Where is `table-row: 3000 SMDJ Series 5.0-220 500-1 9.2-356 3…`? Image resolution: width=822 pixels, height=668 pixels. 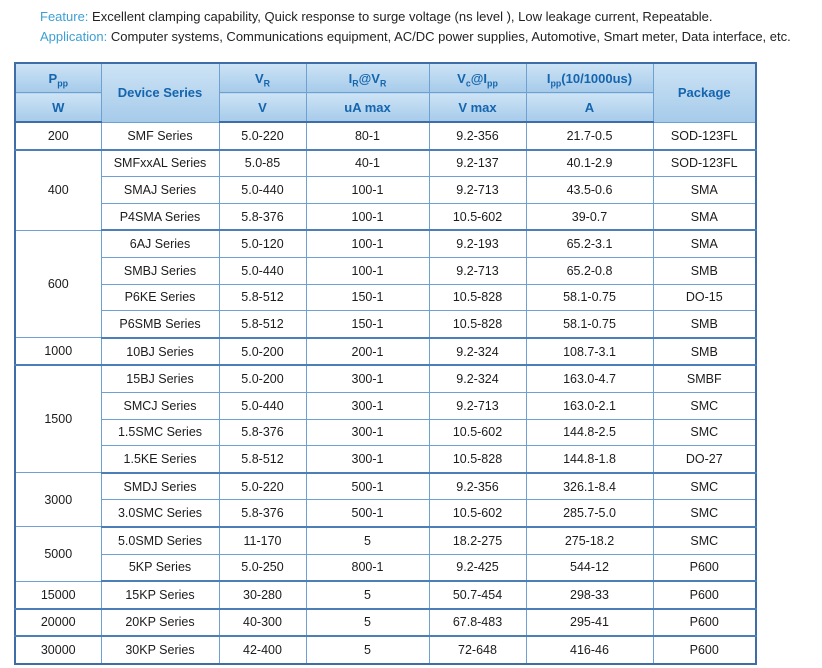
table-row: 3000 SMDJ Series 5.0-220 500-1 9.2-356 3… is located at coordinates (385, 500).